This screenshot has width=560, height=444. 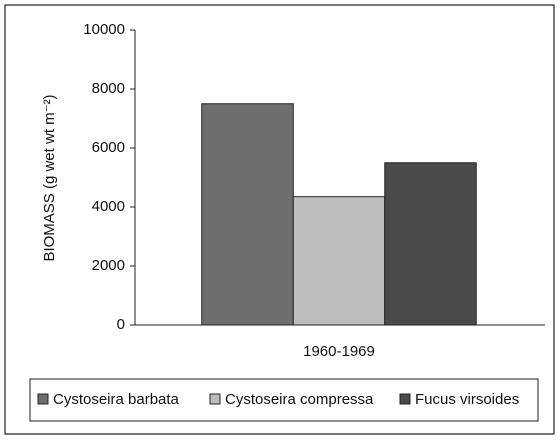 I want to click on y-tick-label: 4000, so click(x=108, y=206).